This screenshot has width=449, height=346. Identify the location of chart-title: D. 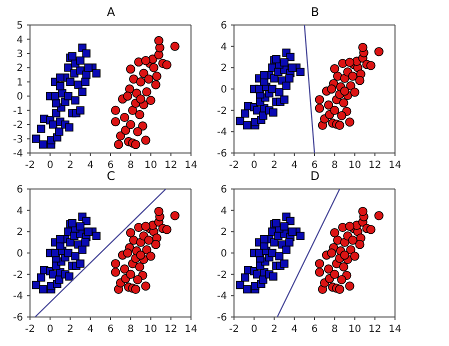
(315, 176).